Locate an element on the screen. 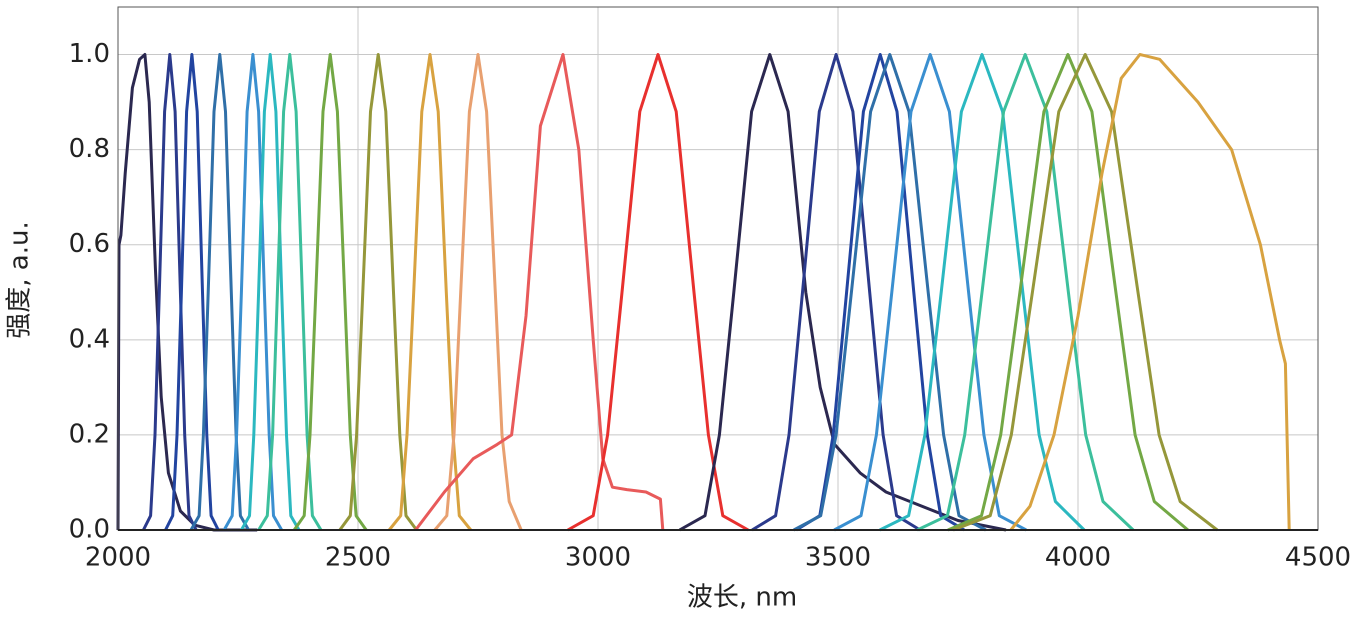  x-axis-label: 波长, nm is located at coordinates (742, 598).